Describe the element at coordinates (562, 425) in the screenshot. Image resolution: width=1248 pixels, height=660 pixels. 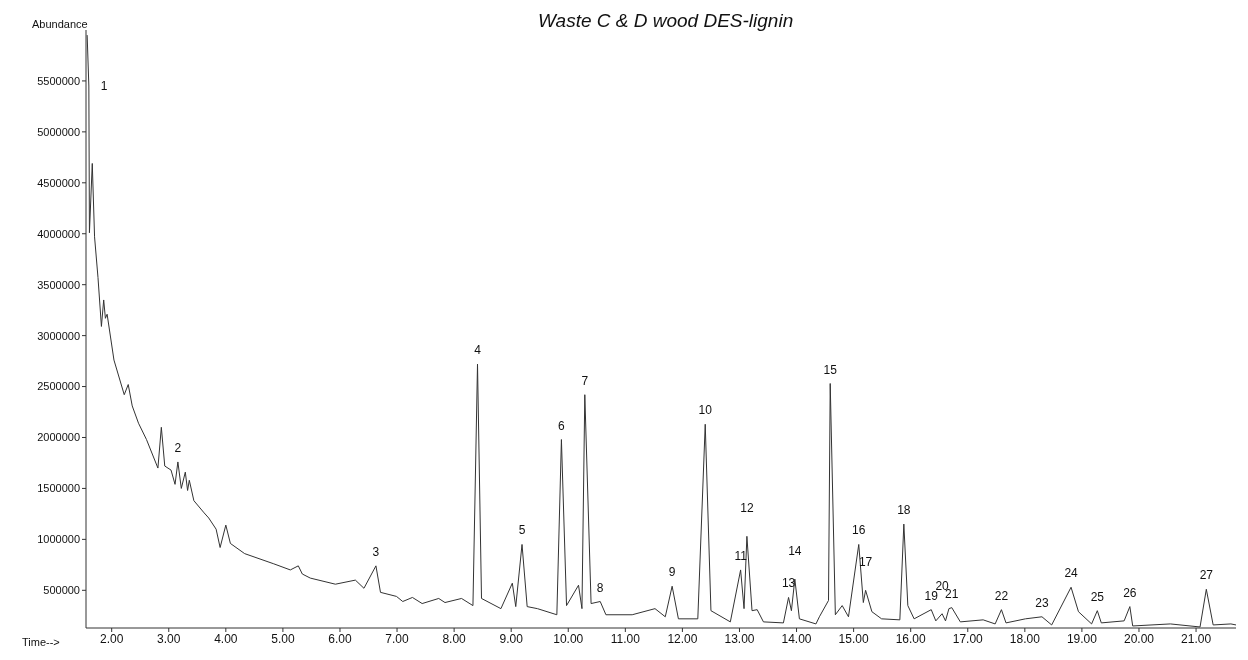
I see `annotation: 6` at that location.